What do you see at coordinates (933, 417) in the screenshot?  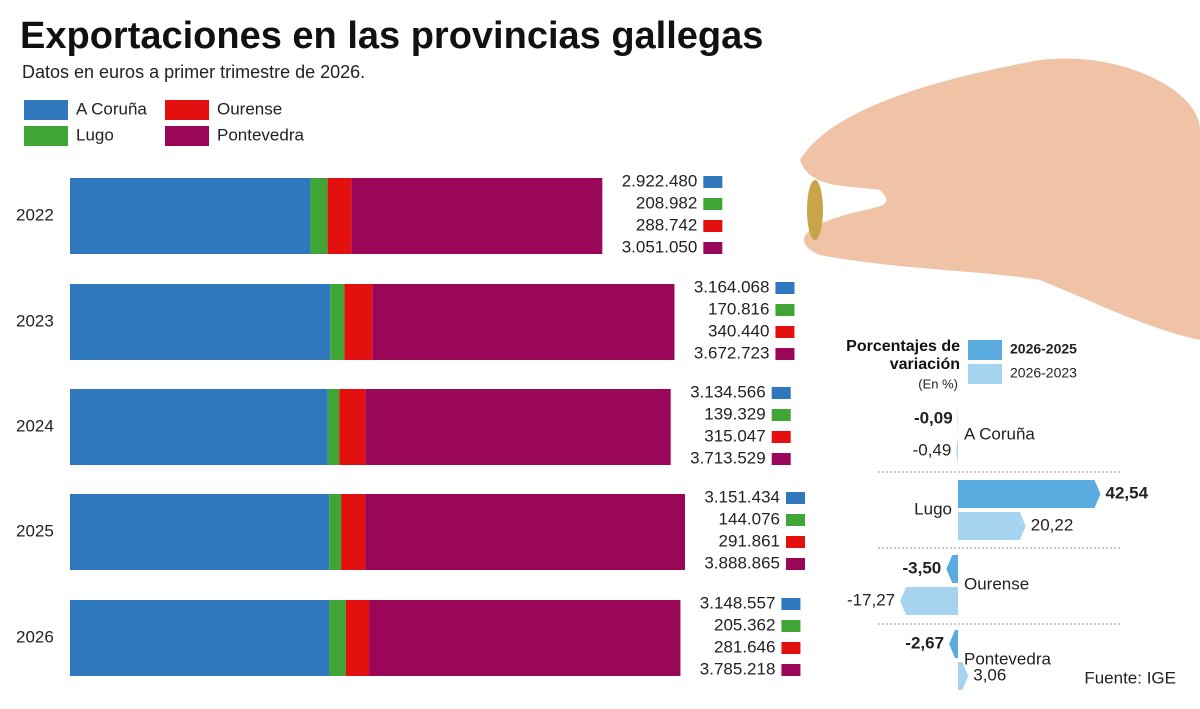 I see `value-label: -0,09` at bounding box center [933, 417].